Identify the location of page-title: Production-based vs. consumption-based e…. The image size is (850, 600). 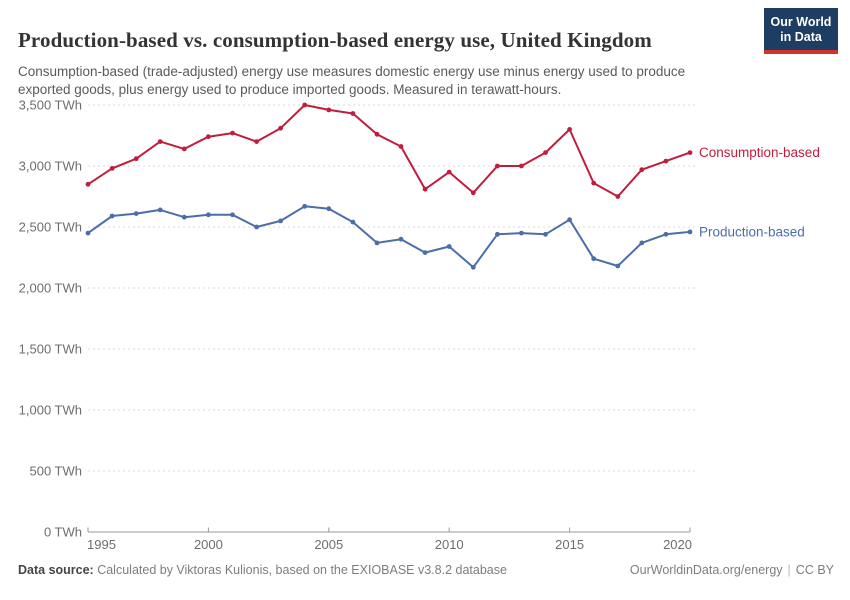
(335, 40).